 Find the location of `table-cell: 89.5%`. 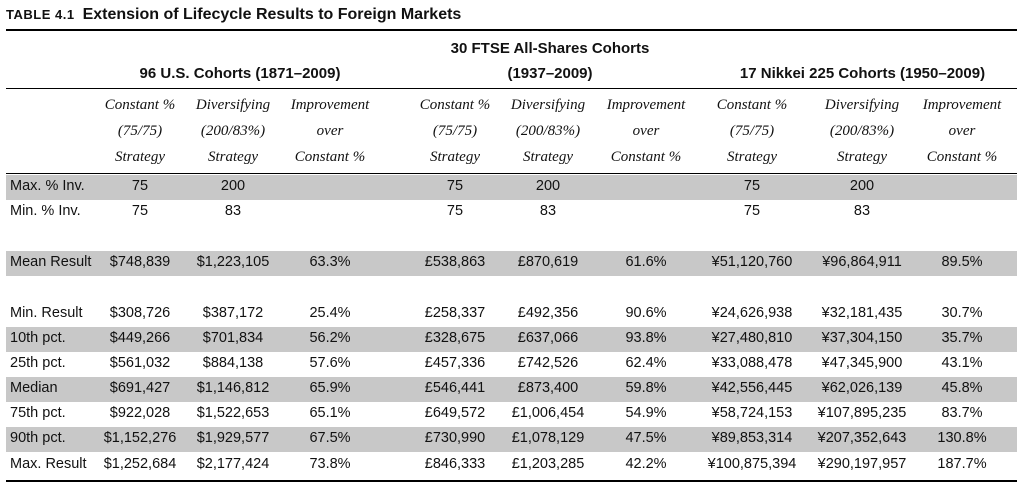

table-cell: 89.5% is located at coordinates (962, 262).